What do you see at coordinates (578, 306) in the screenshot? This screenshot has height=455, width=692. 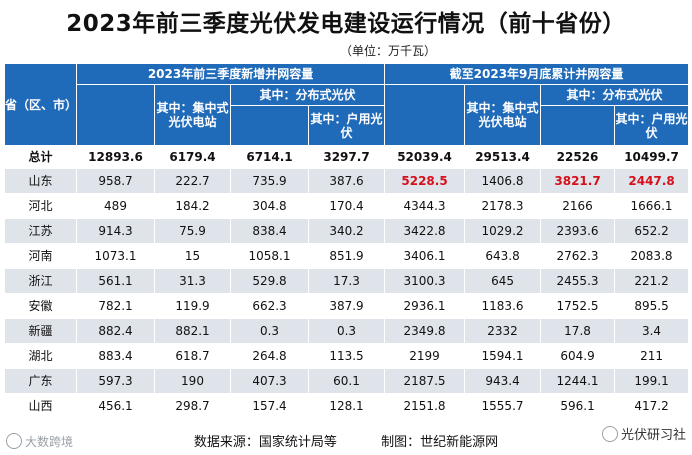 I see `table-cell: 1752.5` at bounding box center [578, 306].